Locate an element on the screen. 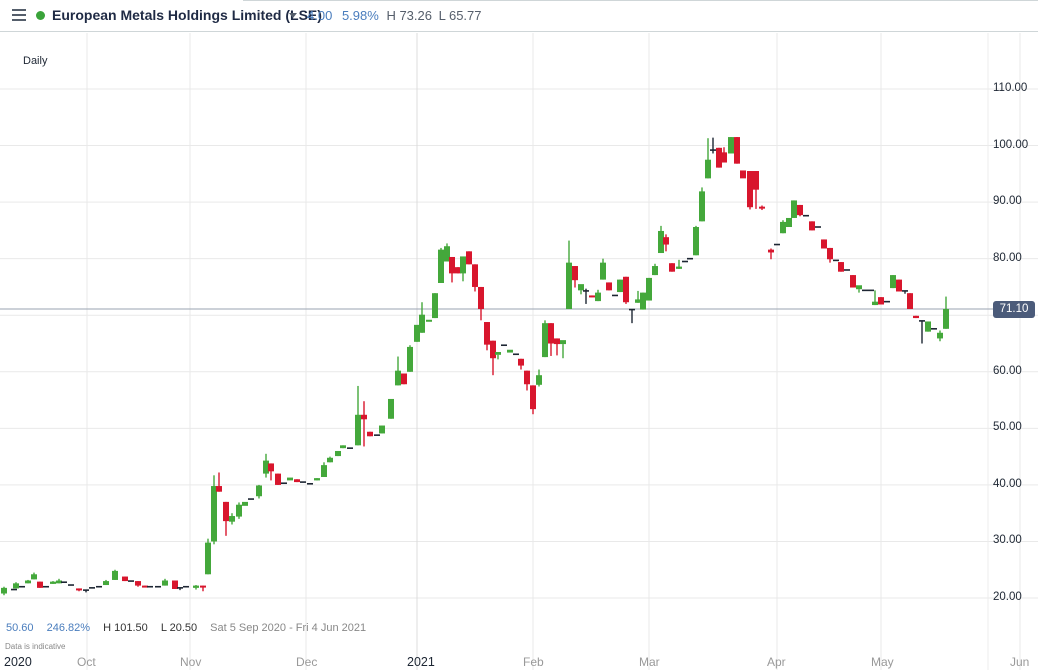 Image resolution: width=1038 pixels, height=670 pixels. y-tick-label: 40.00 is located at coordinates (1007, 483).